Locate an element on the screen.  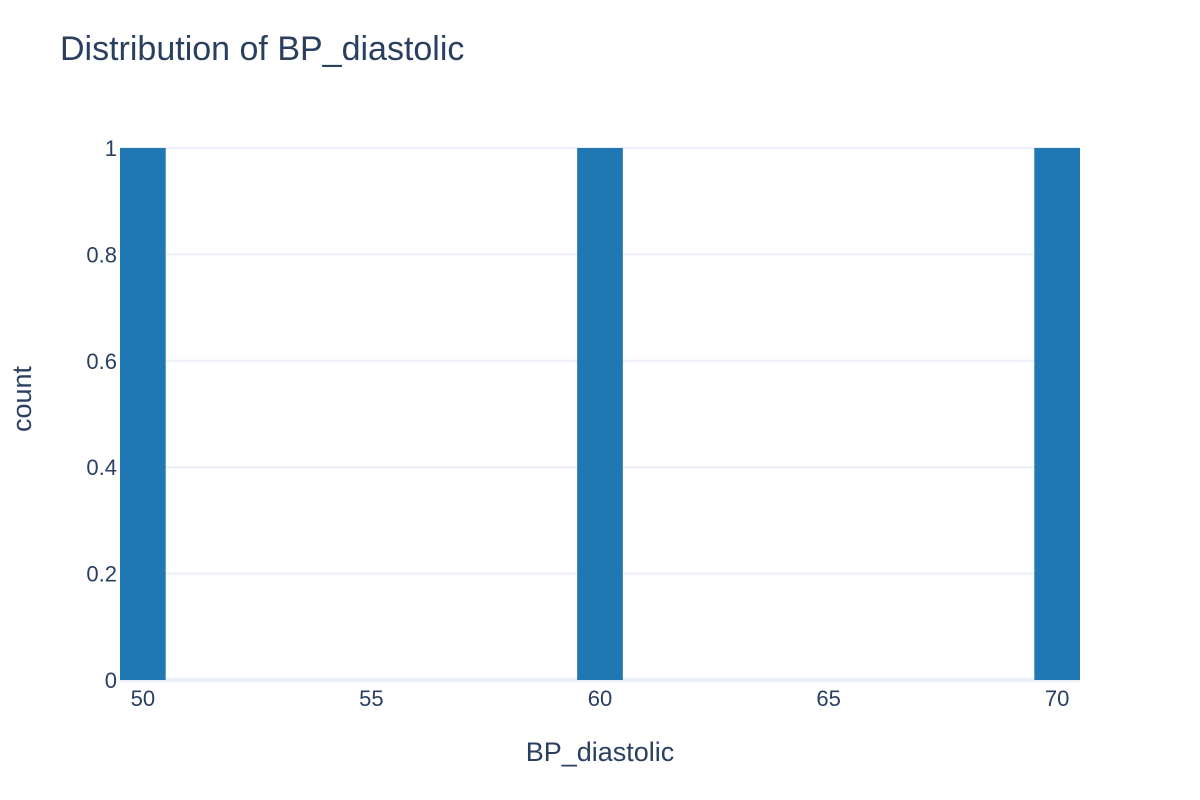
y-tick-label: 0 is located at coordinates (111, 680).